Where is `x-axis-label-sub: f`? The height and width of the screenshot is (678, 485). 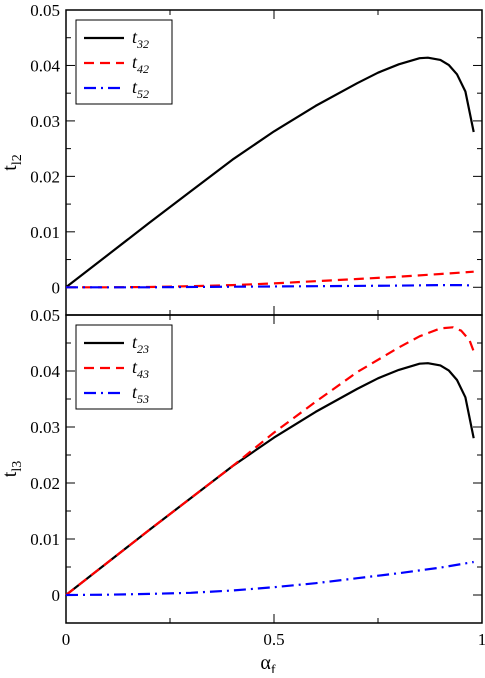
x-axis-label-sub: f is located at coordinates (273, 668).